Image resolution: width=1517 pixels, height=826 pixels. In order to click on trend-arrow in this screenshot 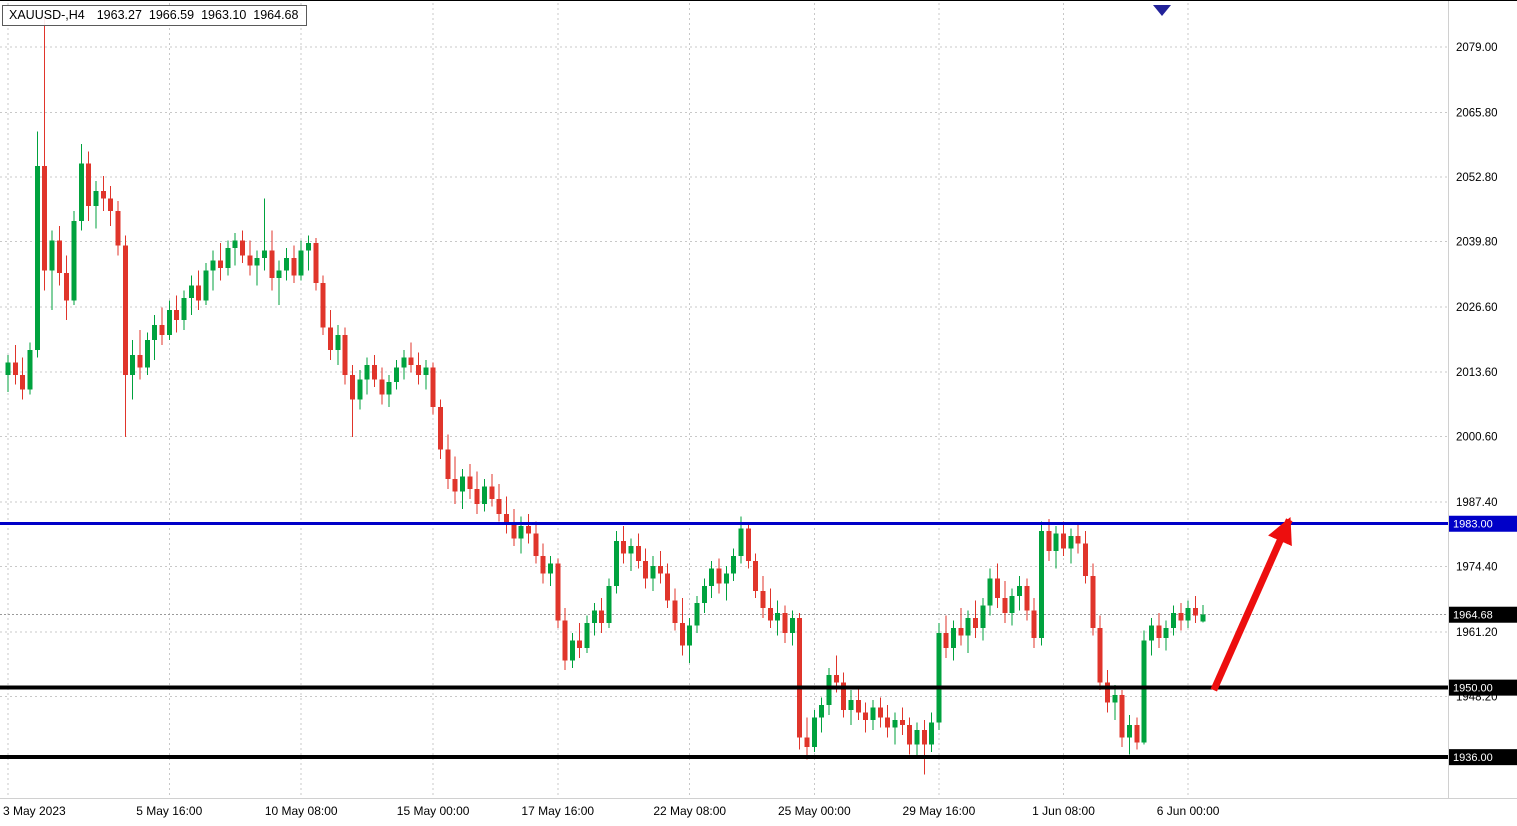, I will do `click(1251, 604)`.